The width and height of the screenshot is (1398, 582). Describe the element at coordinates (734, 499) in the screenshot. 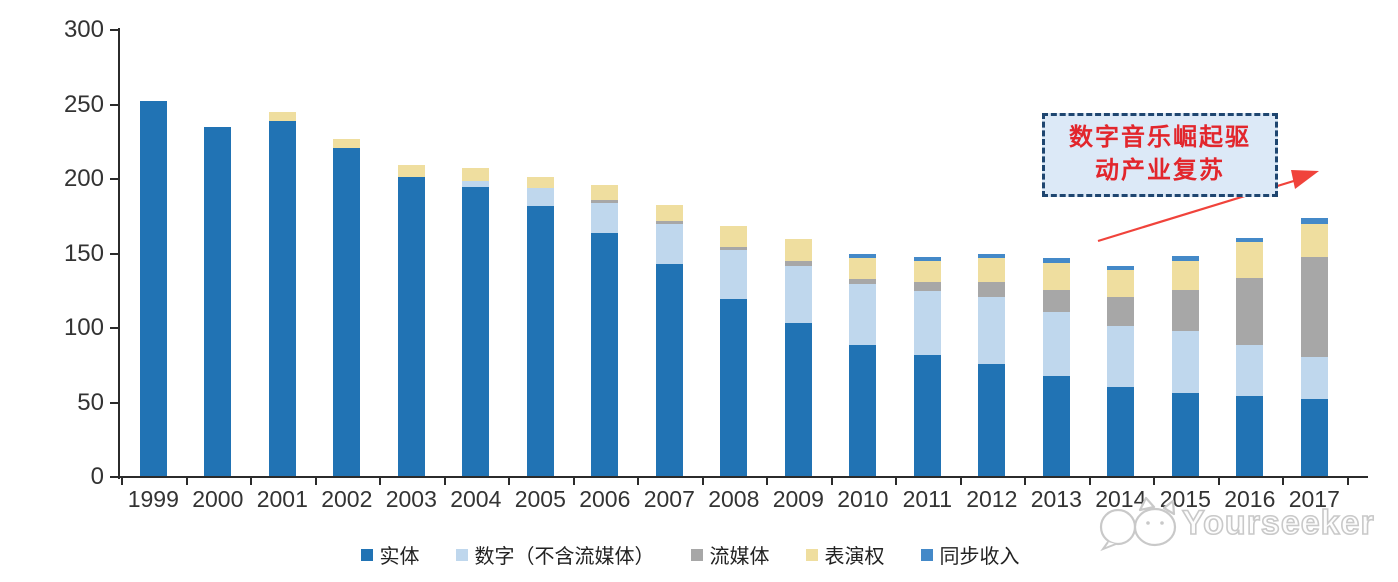

I see `x-tick-label: 2008` at that location.